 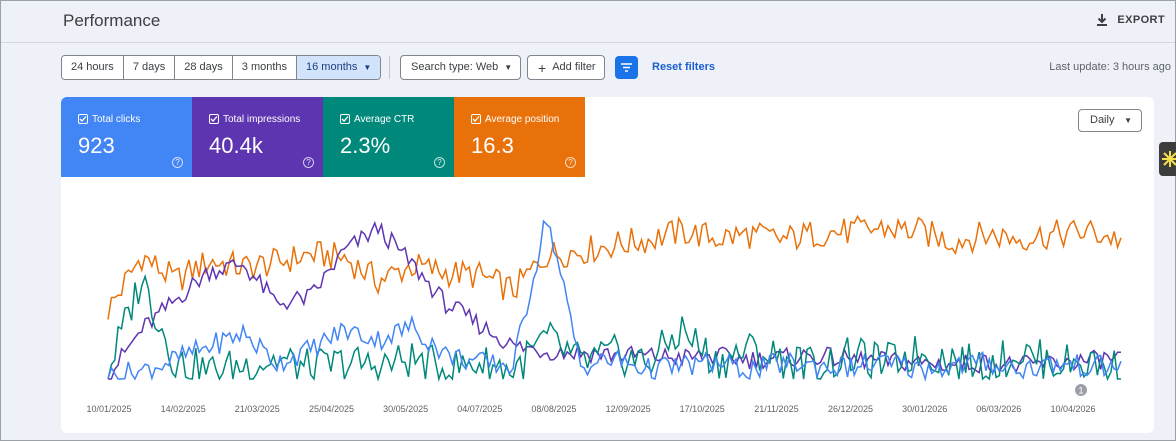 I want to click on metric-average-ctr: Average CTR 2.3% ?, so click(x=388, y=137).